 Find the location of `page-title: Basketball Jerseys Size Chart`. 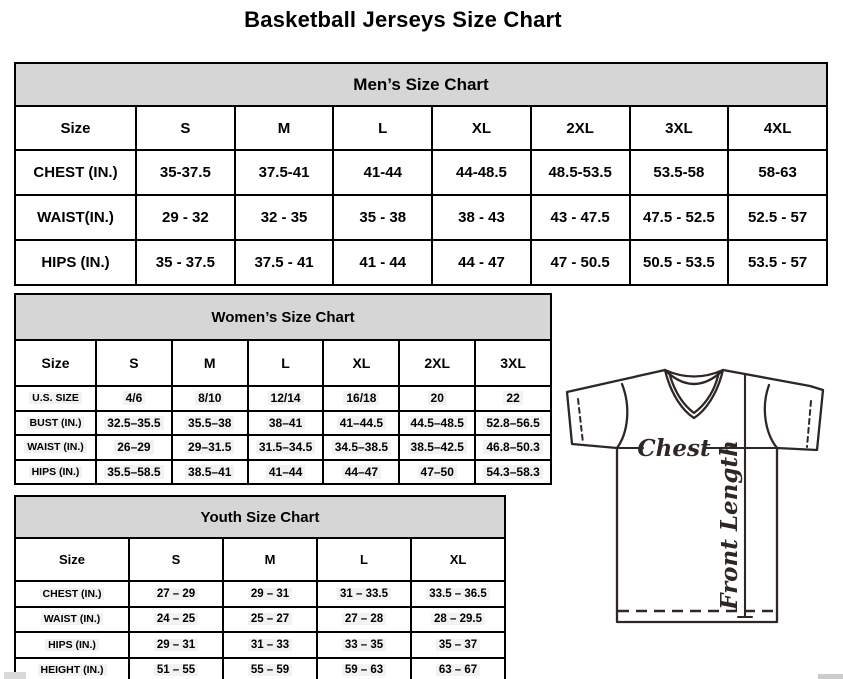

page-title: Basketball Jerseys Size Chart is located at coordinates (403, 19).